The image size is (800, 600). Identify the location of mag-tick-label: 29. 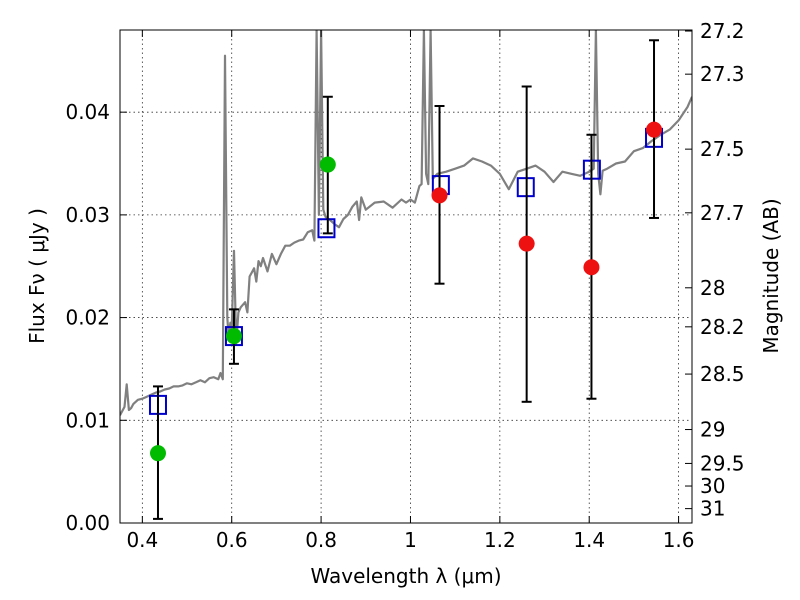
(712, 430).